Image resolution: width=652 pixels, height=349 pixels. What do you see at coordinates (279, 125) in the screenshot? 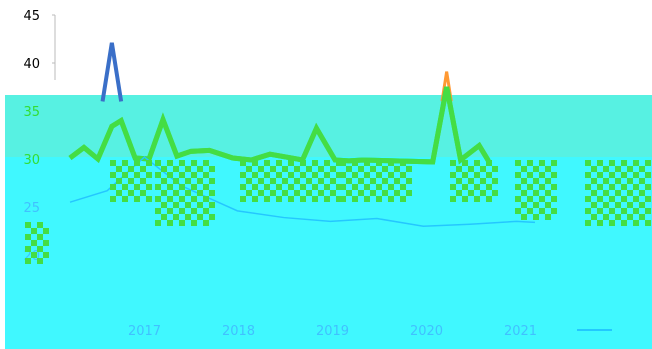
I see `series-line` at bounding box center [279, 125].